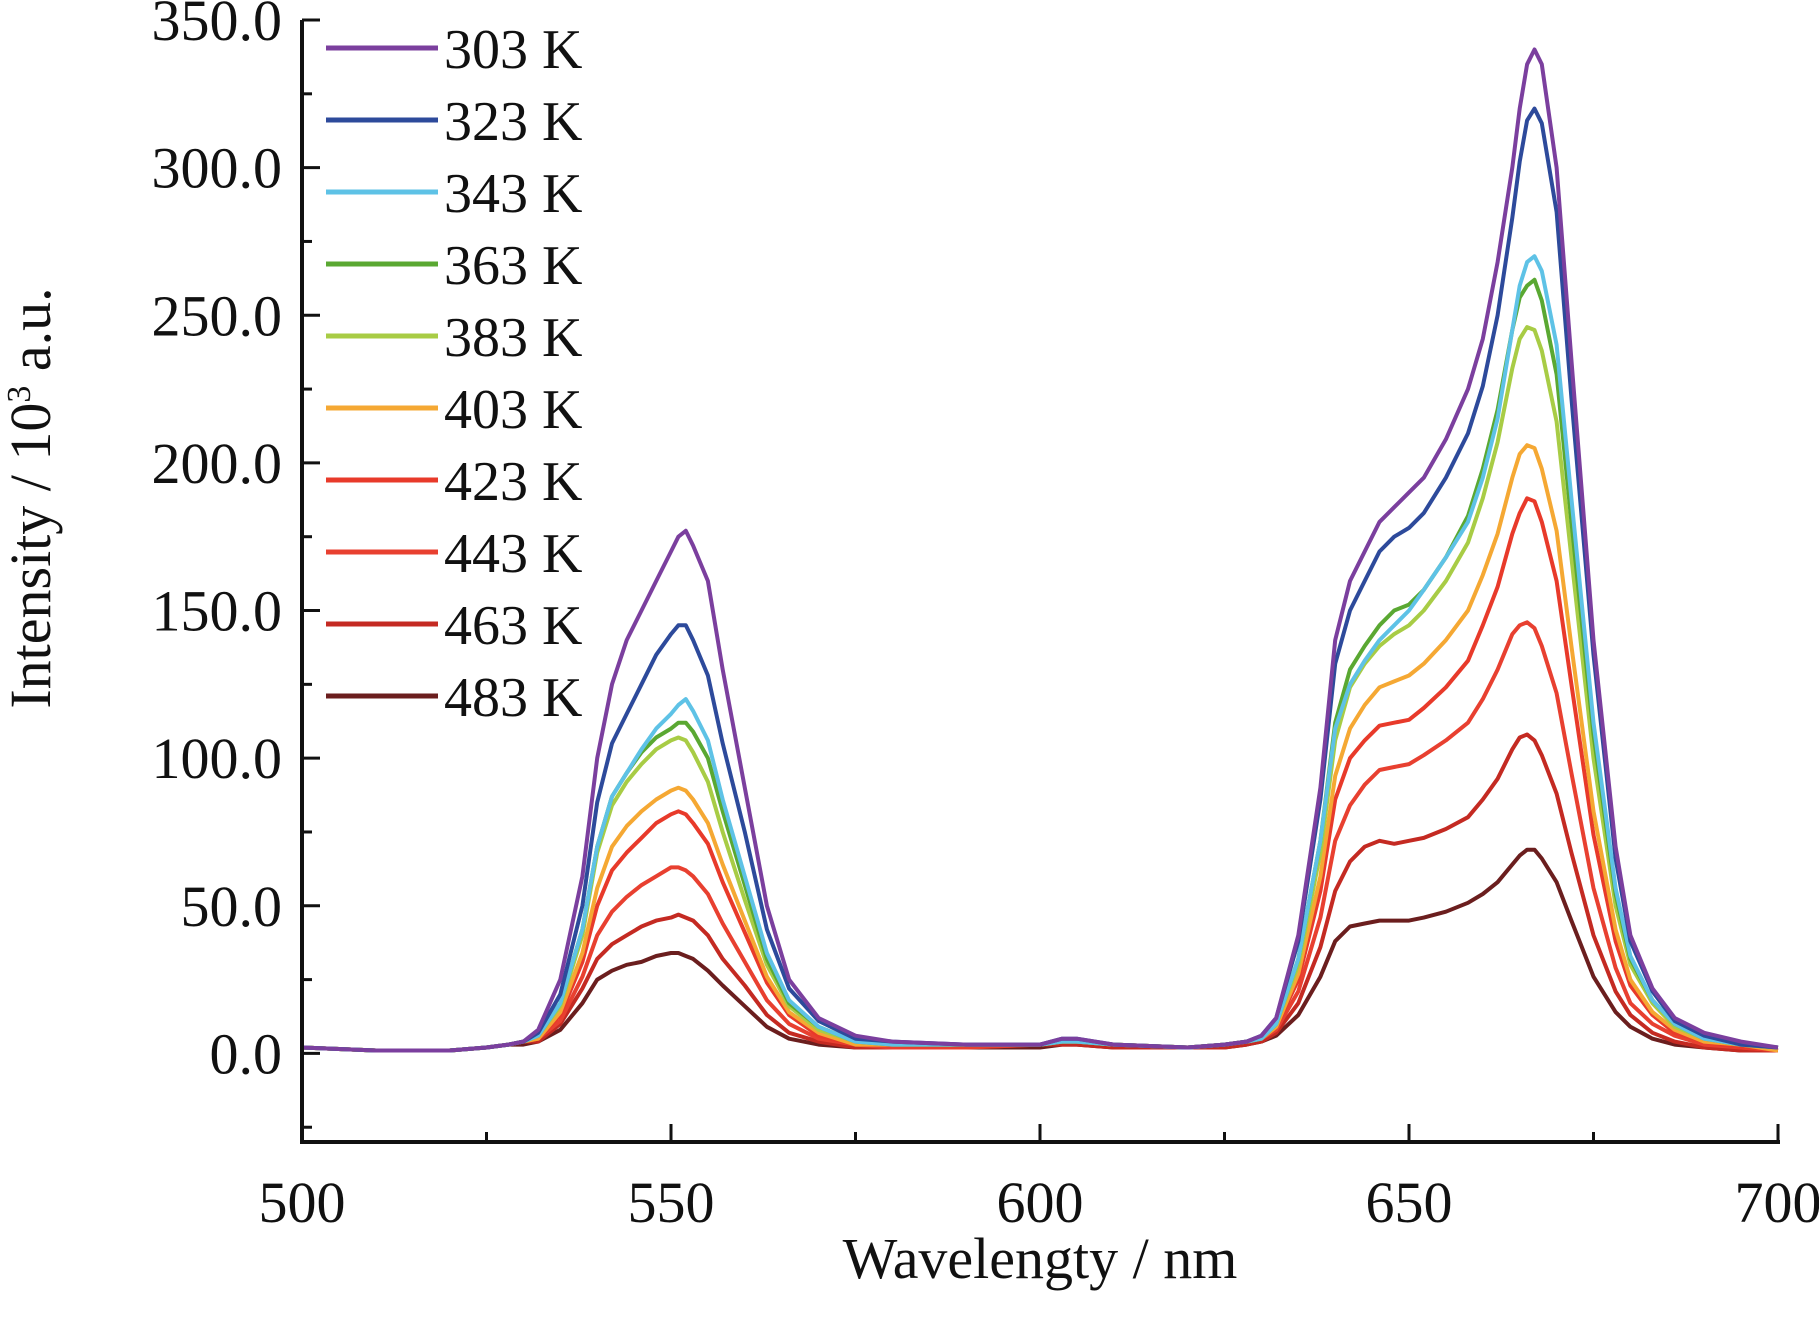 This screenshot has width=1819, height=1326. What do you see at coordinates (513, 266) in the screenshot?
I see `legend-label: 363 K` at bounding box center [513, 266].